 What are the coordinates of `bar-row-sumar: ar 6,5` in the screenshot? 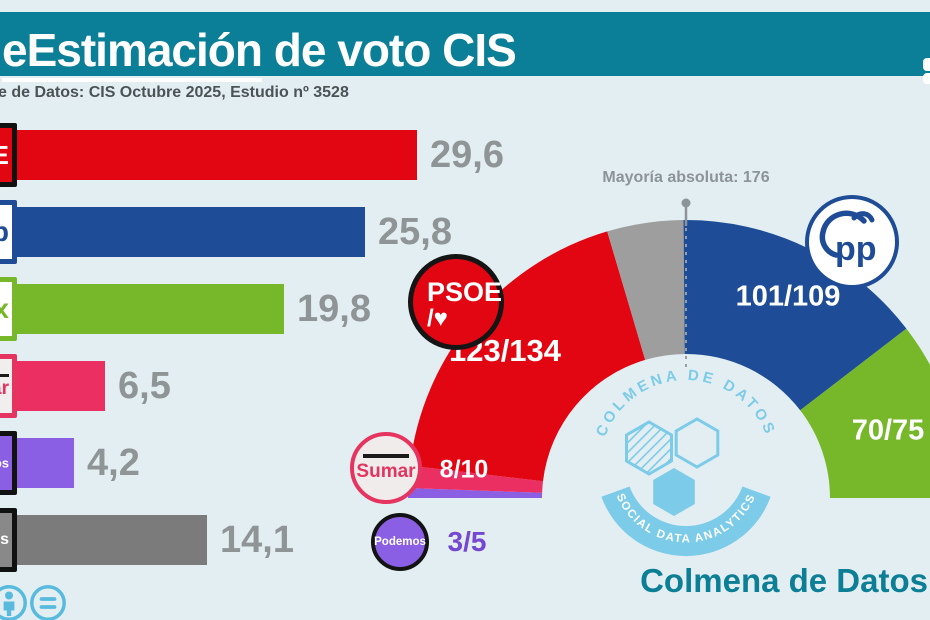 It's located at (337, 386).